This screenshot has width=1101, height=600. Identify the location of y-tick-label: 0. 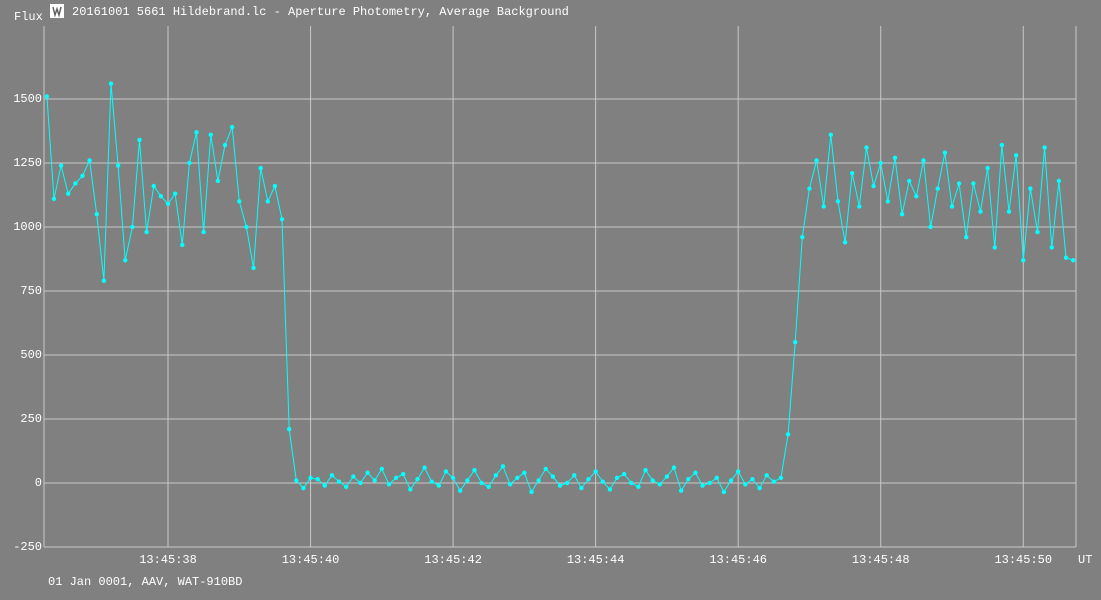
(38, 483).